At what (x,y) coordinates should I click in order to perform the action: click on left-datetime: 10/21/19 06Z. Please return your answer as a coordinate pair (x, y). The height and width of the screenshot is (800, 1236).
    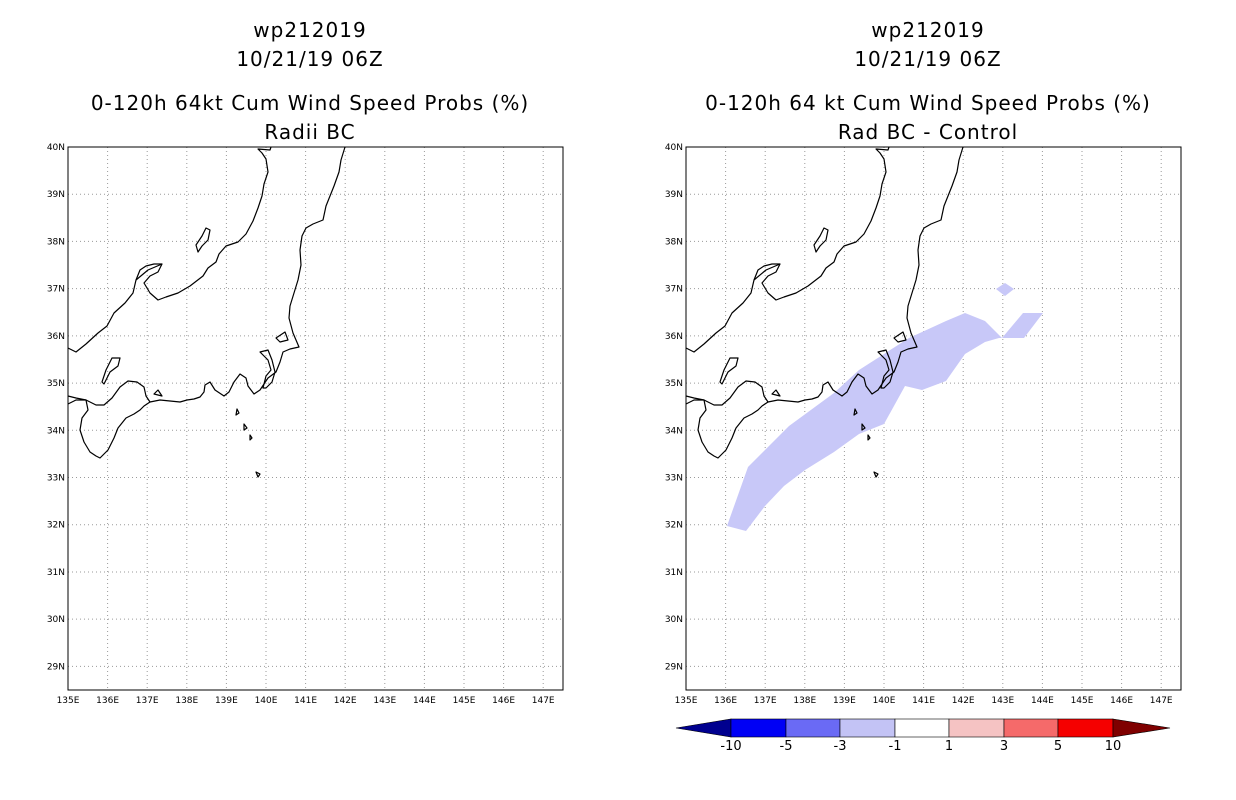
    Looking at the image, I should click on (309, 59).